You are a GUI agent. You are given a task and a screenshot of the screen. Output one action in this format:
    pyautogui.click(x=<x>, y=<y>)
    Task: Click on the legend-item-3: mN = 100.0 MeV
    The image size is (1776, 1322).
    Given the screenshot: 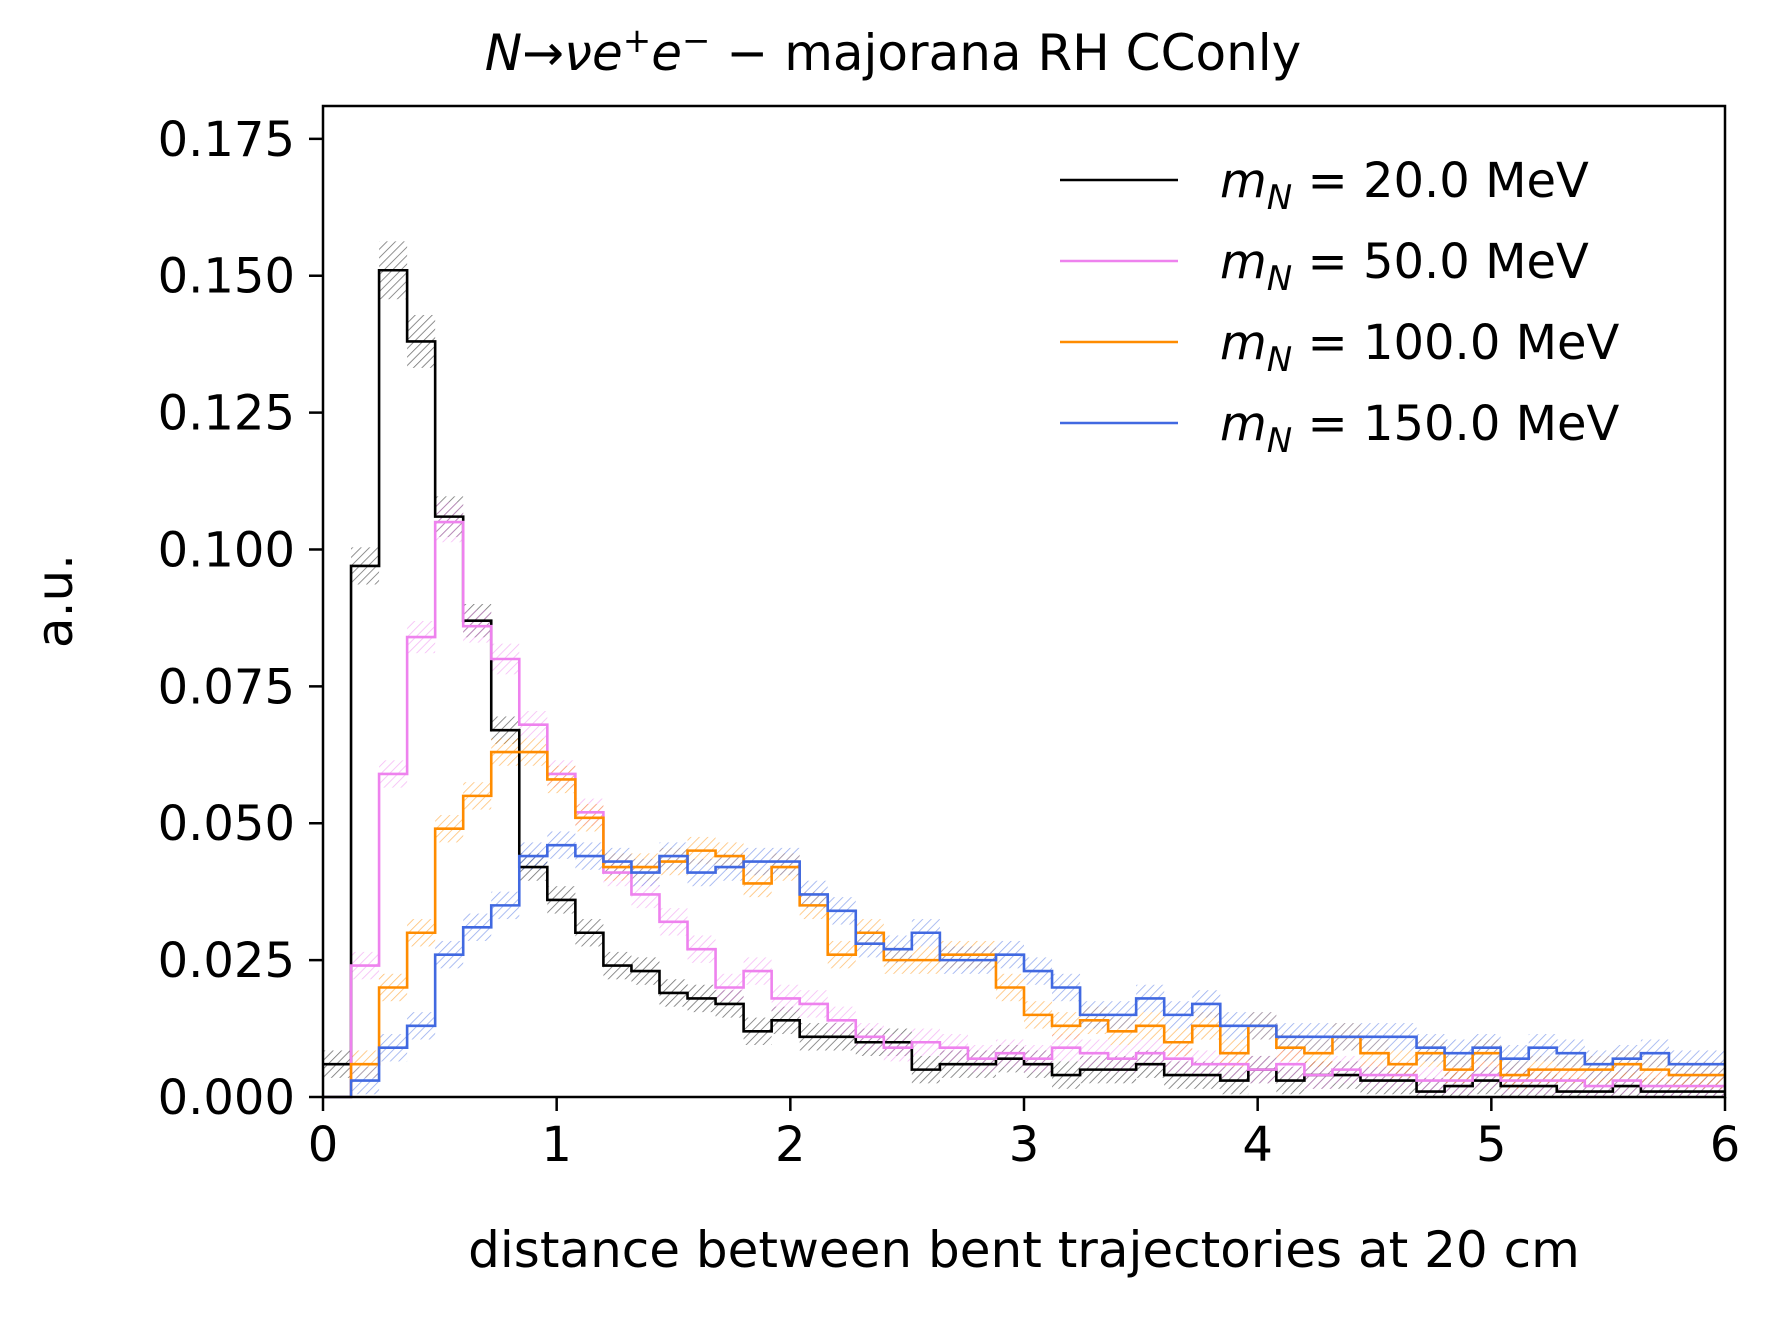 What is the action you would take?
    pyautogui.click(x=1340, y=347)
    